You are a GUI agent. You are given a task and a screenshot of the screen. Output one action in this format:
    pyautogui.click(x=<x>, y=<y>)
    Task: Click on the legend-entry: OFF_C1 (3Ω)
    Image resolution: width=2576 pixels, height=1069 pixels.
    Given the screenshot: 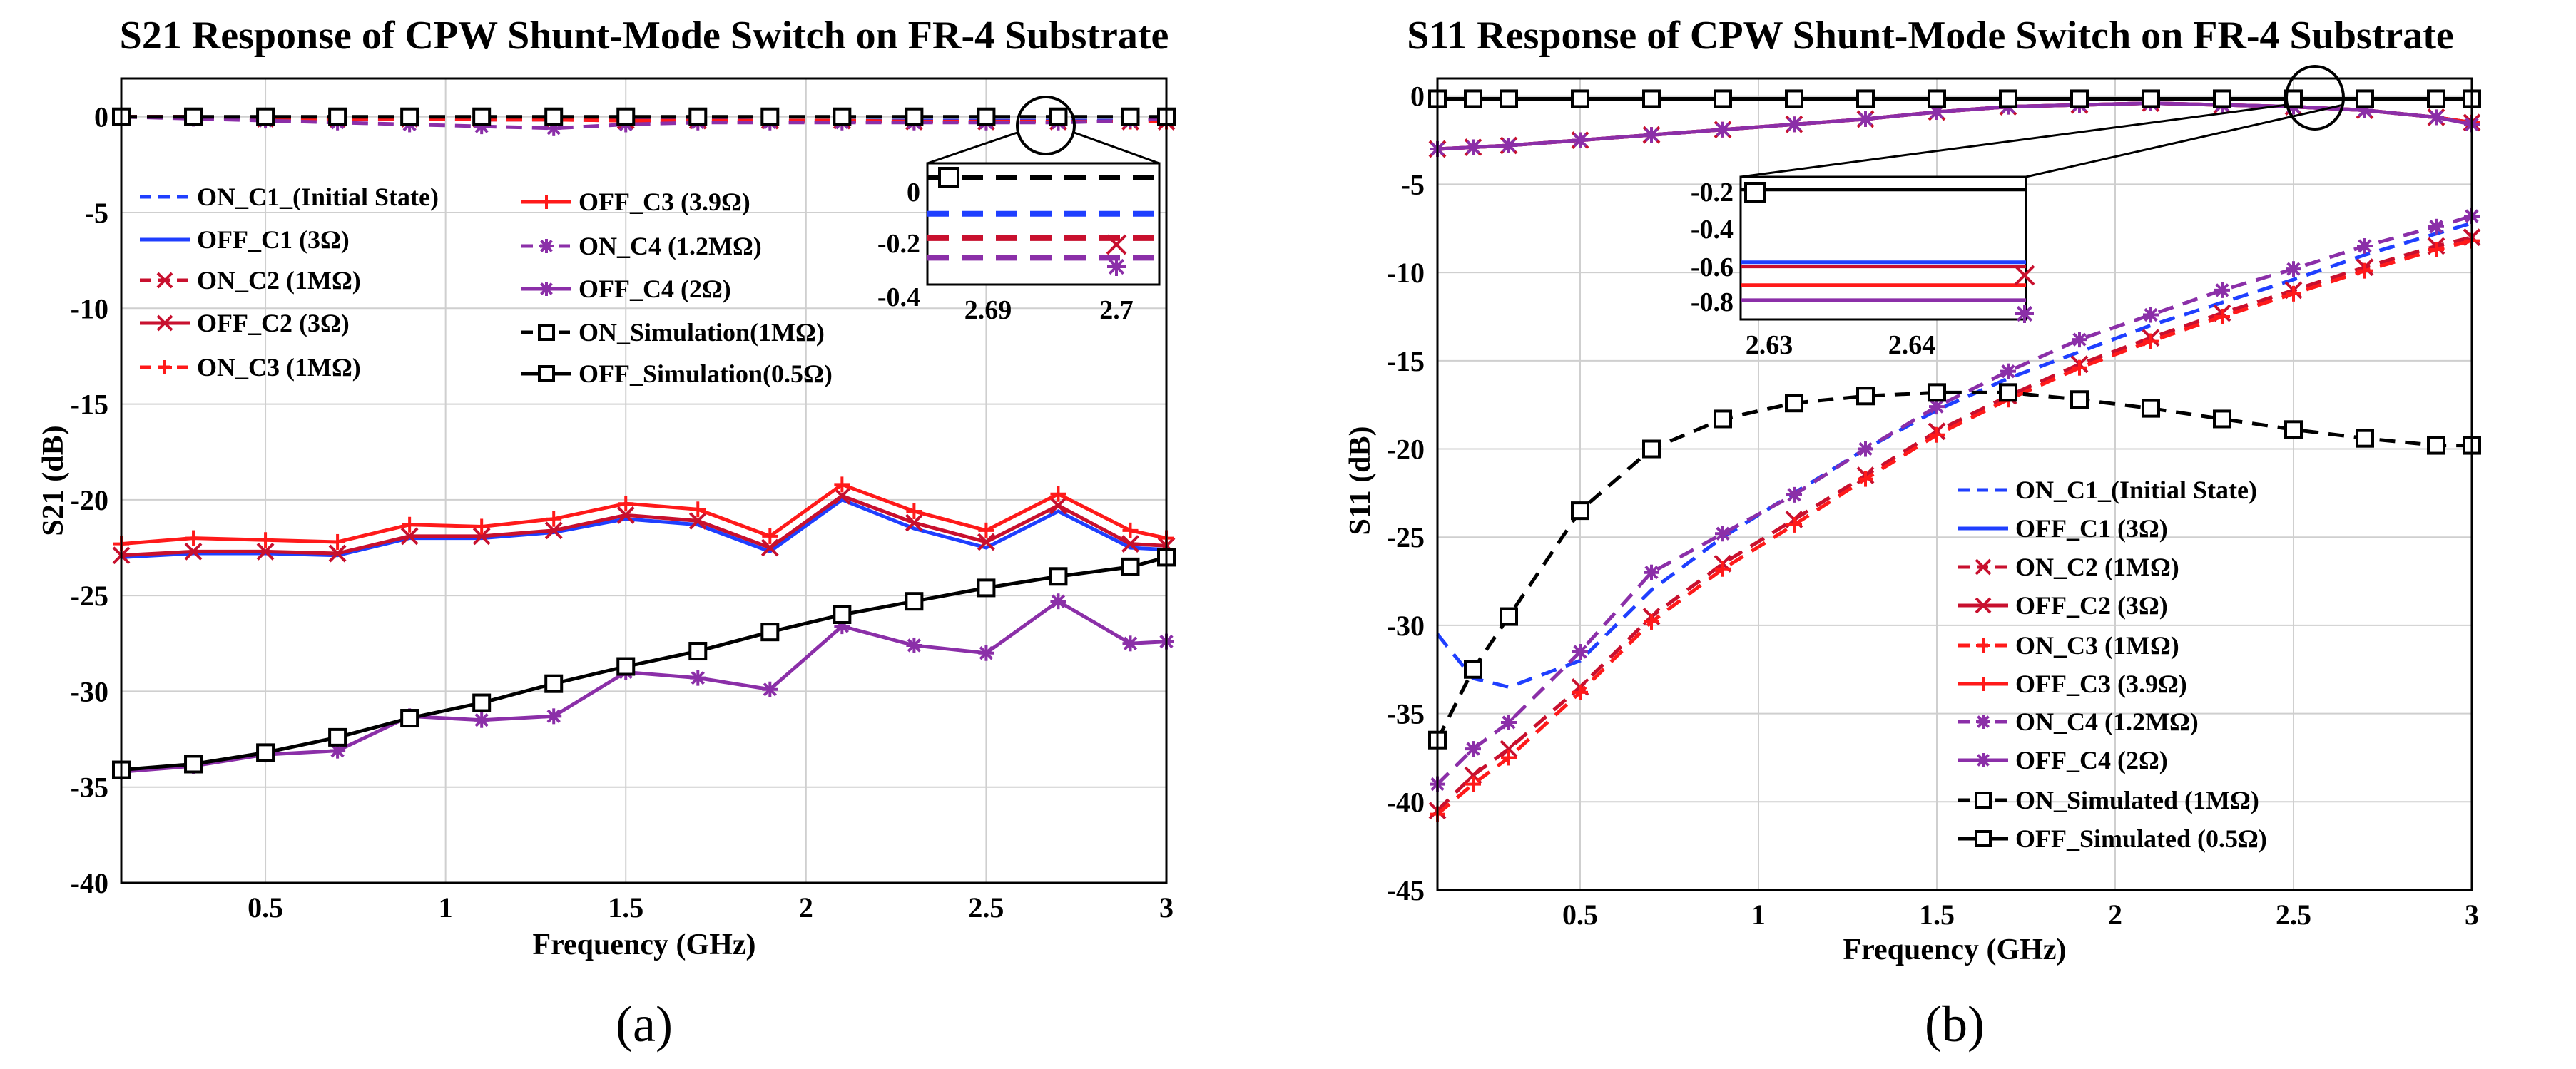 What is the action you would take?
    pyautogui.click(x=2063, y=528)
    